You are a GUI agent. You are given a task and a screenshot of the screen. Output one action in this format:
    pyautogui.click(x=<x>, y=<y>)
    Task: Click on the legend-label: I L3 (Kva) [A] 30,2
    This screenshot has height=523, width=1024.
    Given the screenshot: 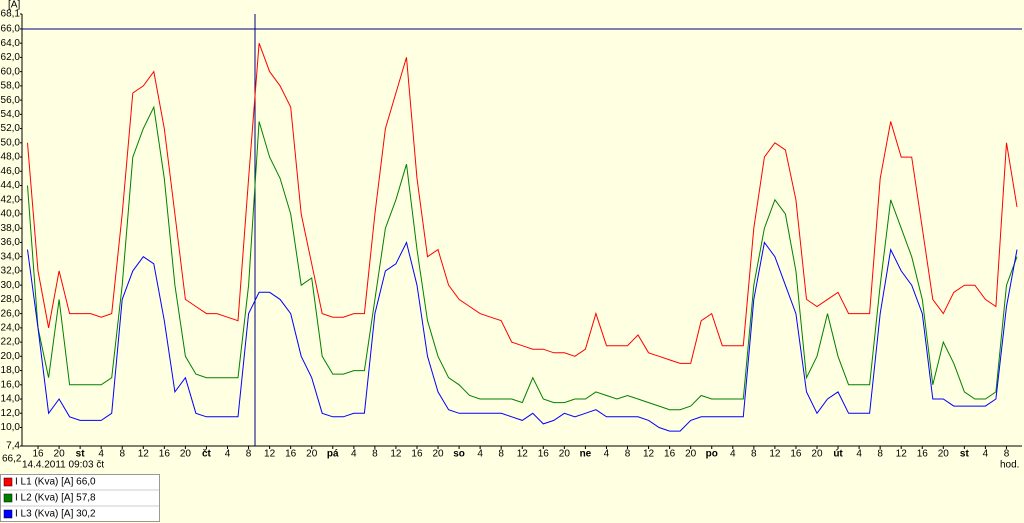 What is the action you would take?
    pyautogui.click(x=55, y=514)
    